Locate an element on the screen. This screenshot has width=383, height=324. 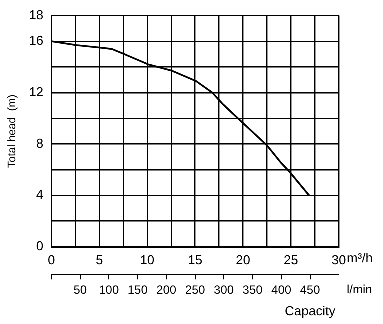
x2-tick-label: 350 is located at coordinates (253, 290).